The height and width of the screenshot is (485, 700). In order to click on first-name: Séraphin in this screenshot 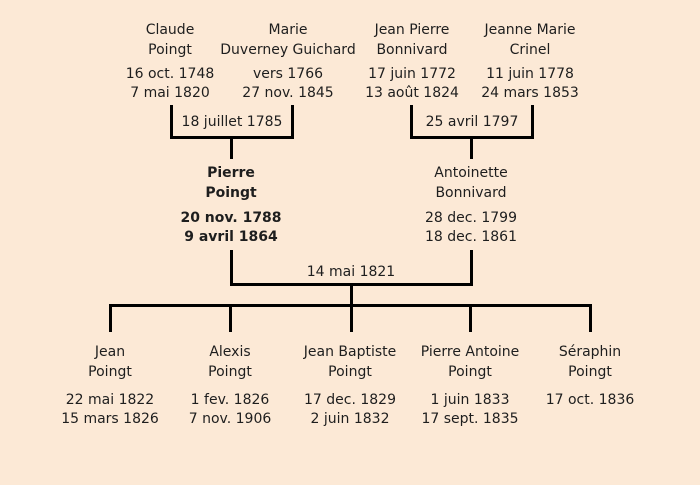, I will do `click(590, 352)`.